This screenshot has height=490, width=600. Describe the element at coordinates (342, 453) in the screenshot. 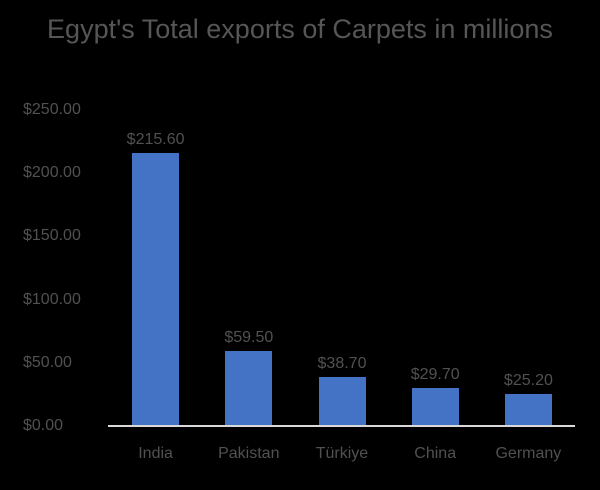

I see `x-tick-label-türkiye: Türkiye` at that location.